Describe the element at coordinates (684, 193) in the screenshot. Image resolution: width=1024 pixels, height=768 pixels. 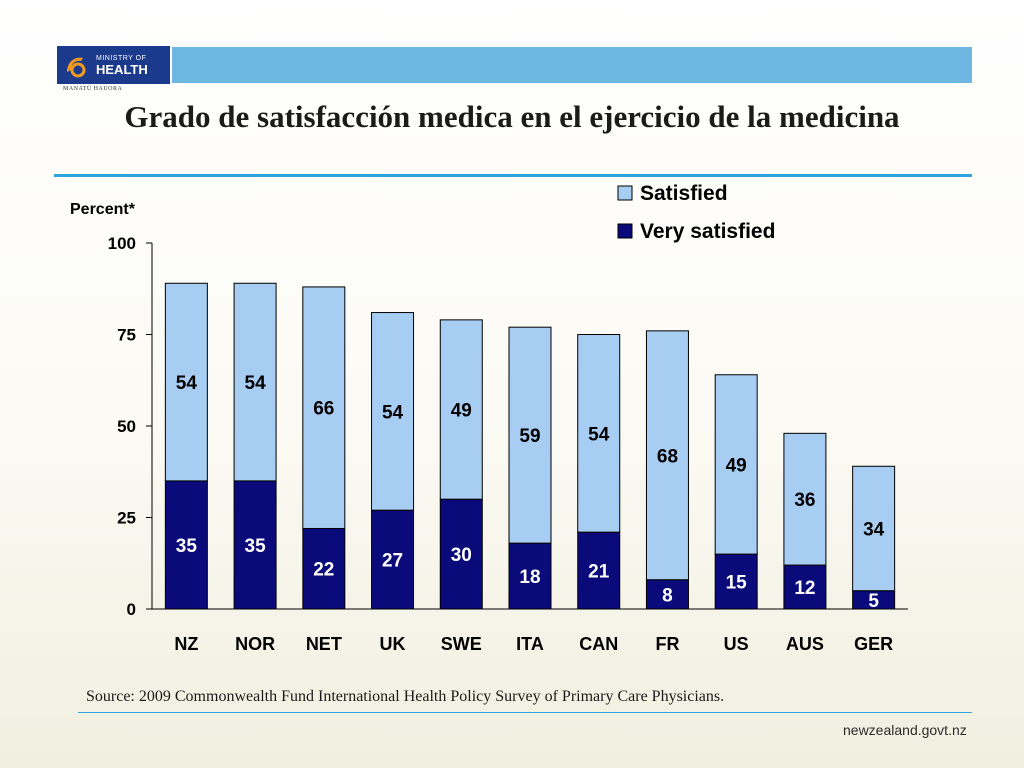
I see `legend-label: Satisfied` at that location.